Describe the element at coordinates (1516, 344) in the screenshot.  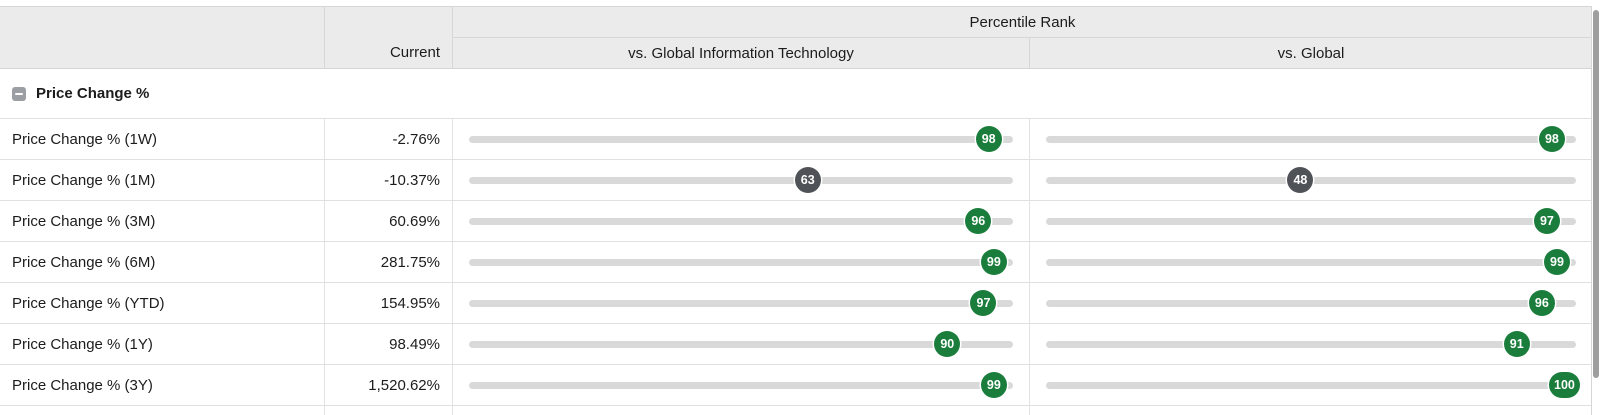
I see `percentile-badge: 91` at that location.